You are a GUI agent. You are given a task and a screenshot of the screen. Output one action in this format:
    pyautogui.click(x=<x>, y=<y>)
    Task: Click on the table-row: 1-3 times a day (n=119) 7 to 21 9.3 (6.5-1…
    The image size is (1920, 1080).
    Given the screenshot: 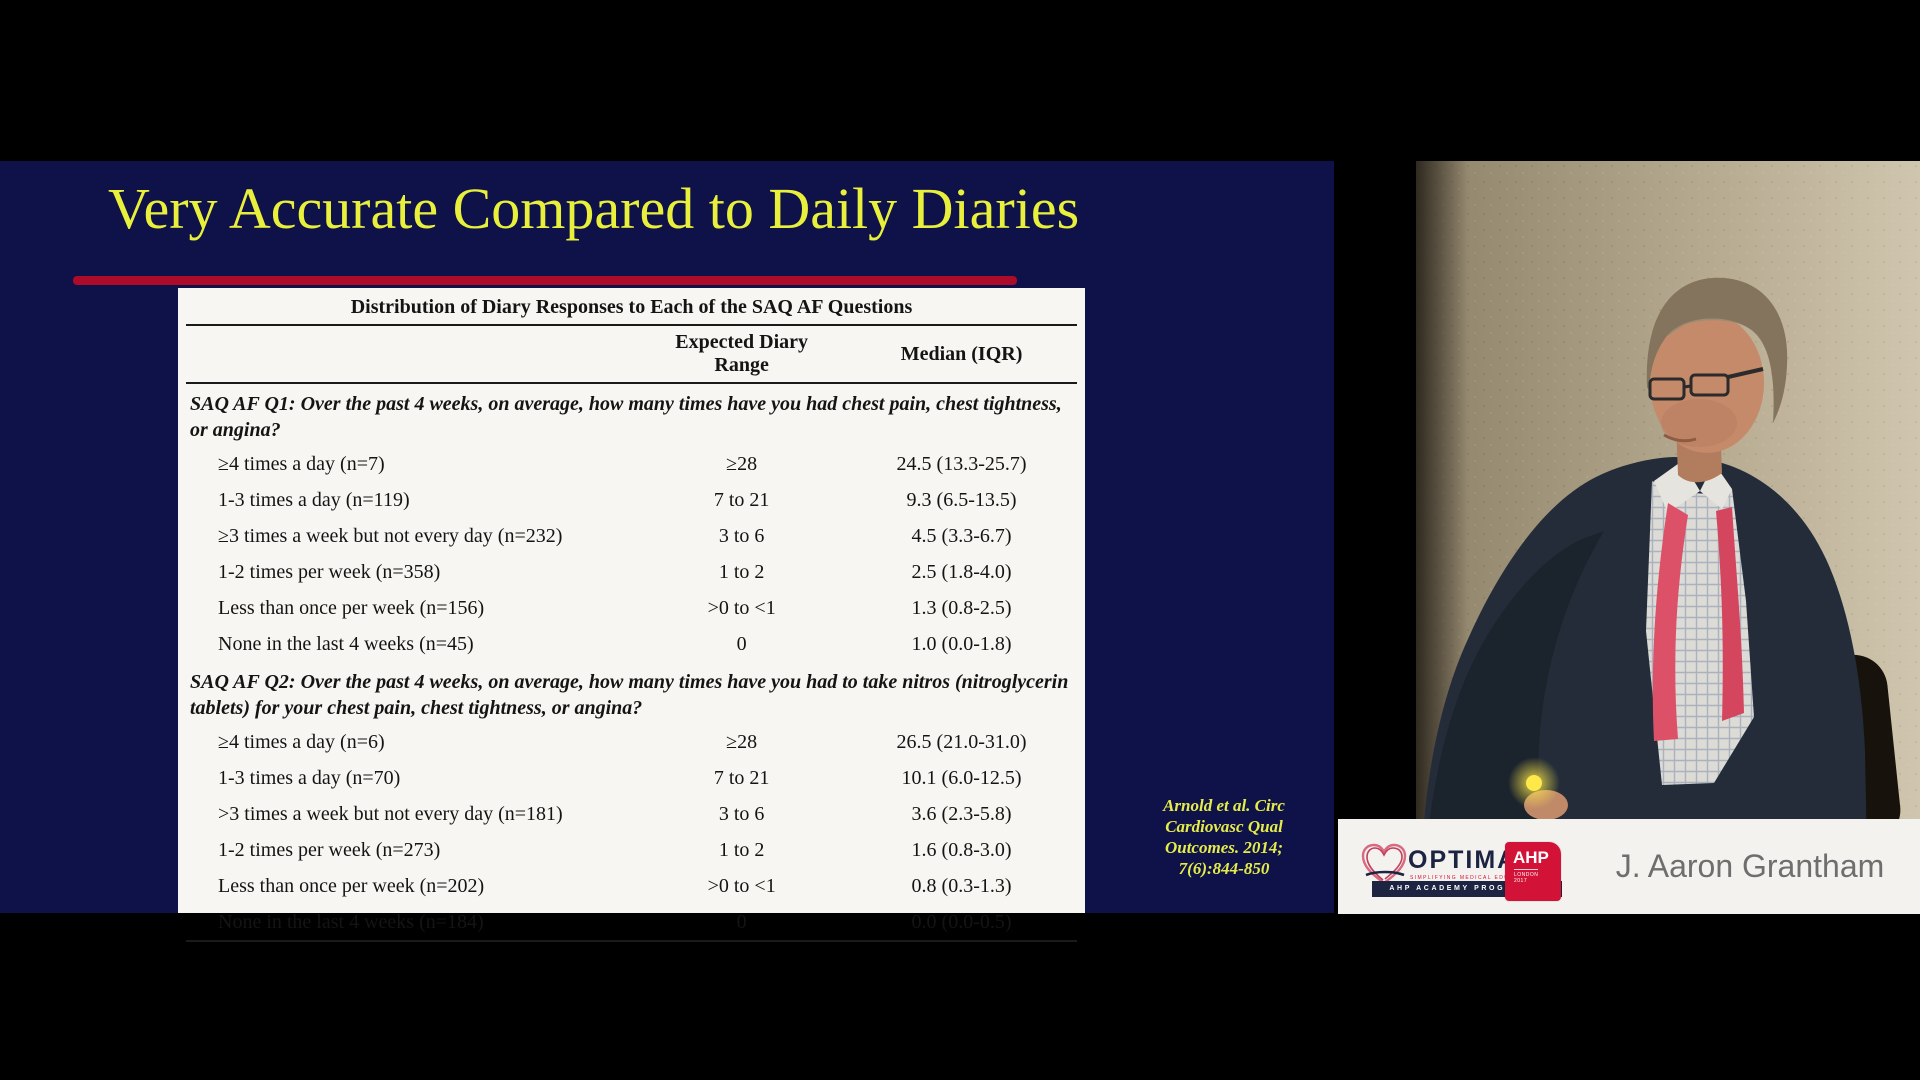 What is the action you would take?
    pyautogui.click(x=631, y=500)
    